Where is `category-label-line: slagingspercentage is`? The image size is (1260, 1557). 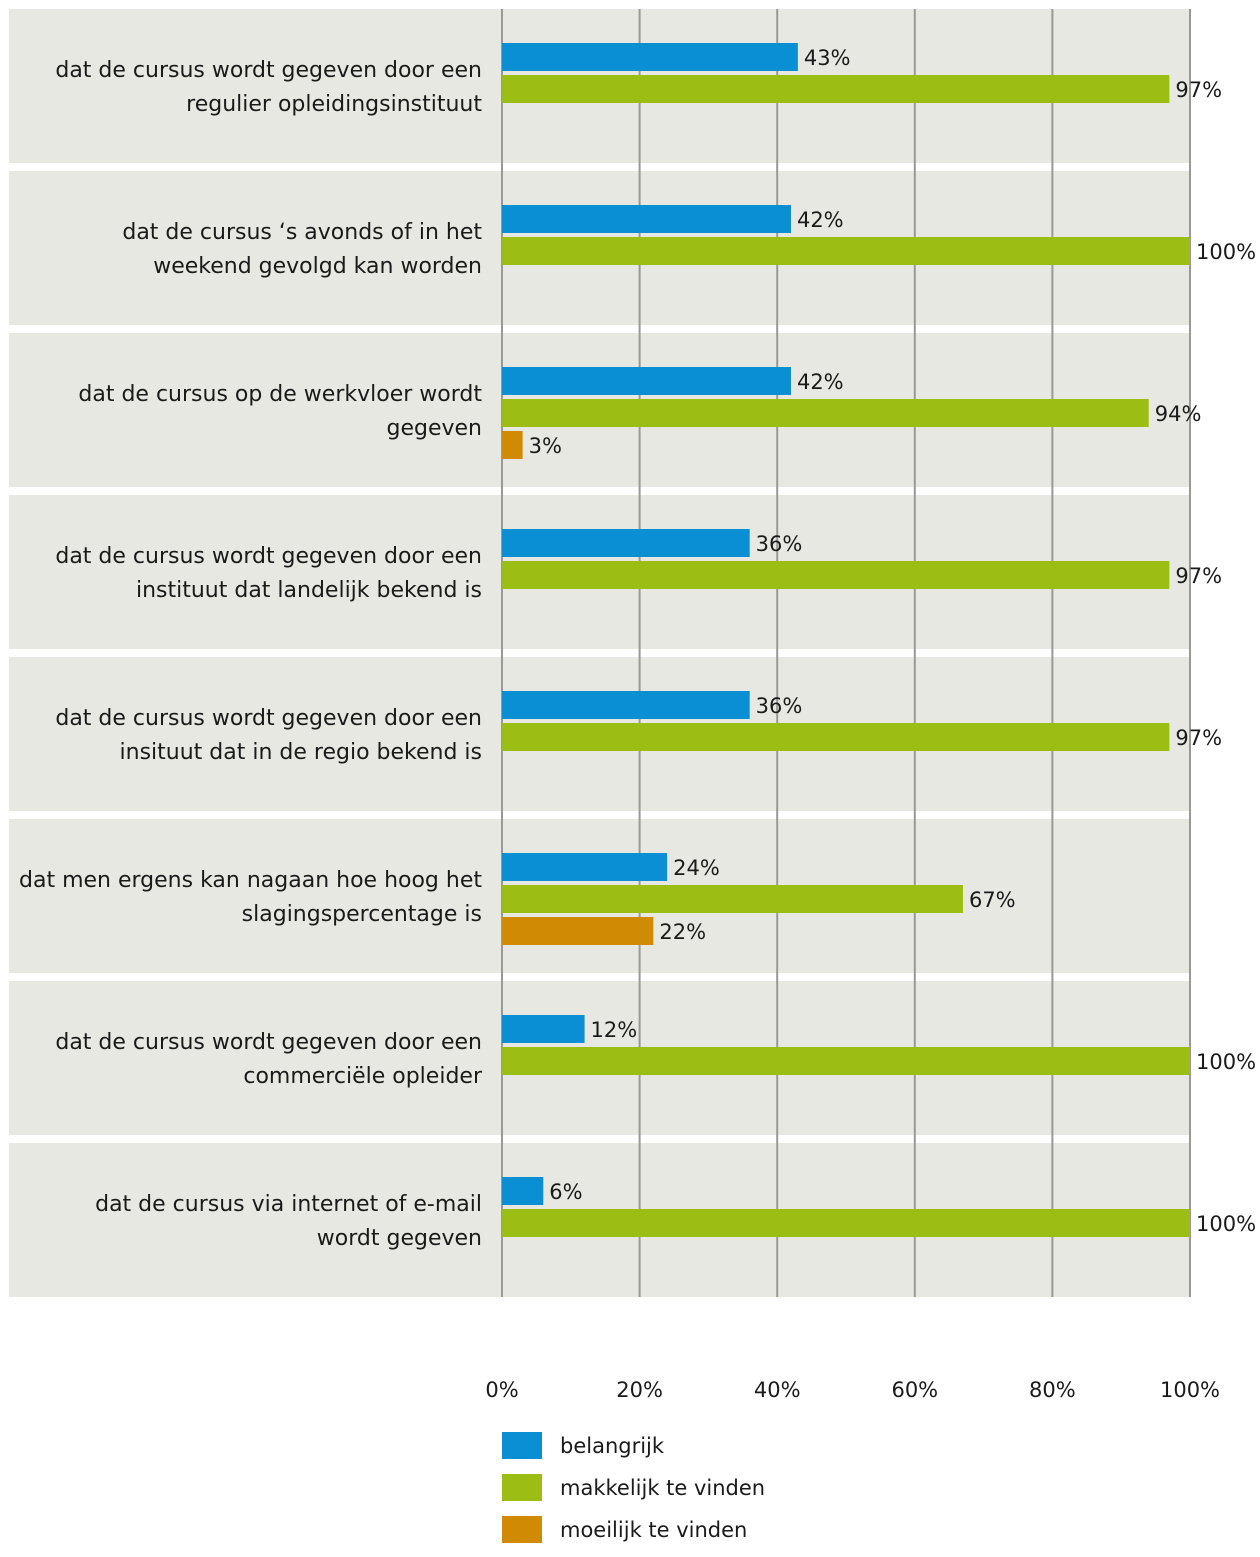
category-label-line: slagingspercentage is is located at coordinates (362, 914).